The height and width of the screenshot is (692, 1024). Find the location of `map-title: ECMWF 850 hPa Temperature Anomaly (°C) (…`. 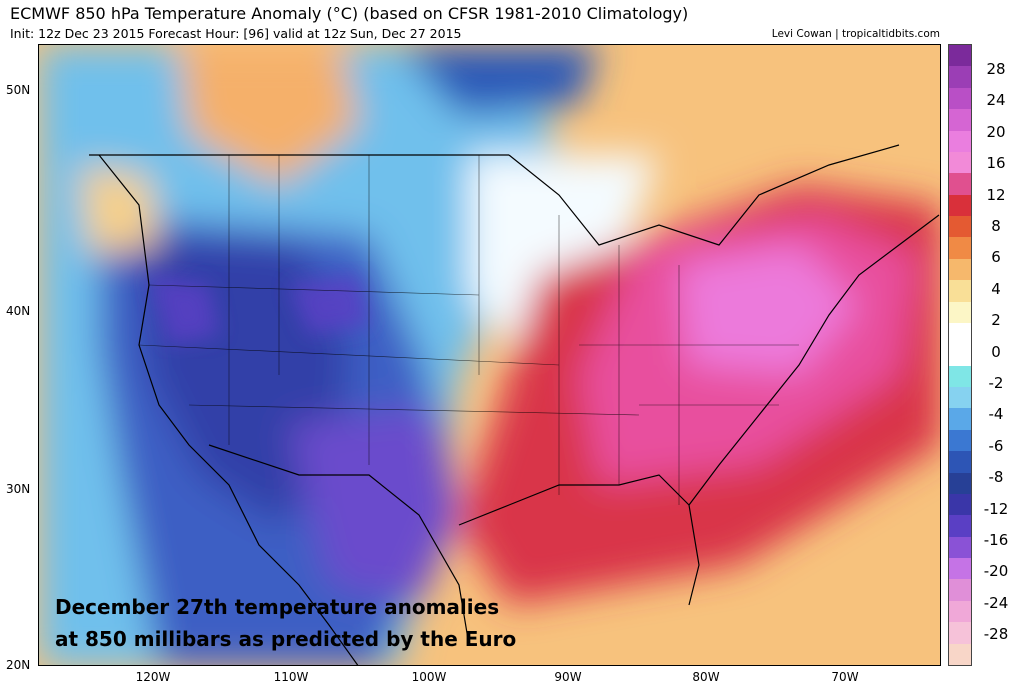

map-title: ECMWF 850 hPa Temperature Anomaly (°C) (… is located at coordinates (349, 13).